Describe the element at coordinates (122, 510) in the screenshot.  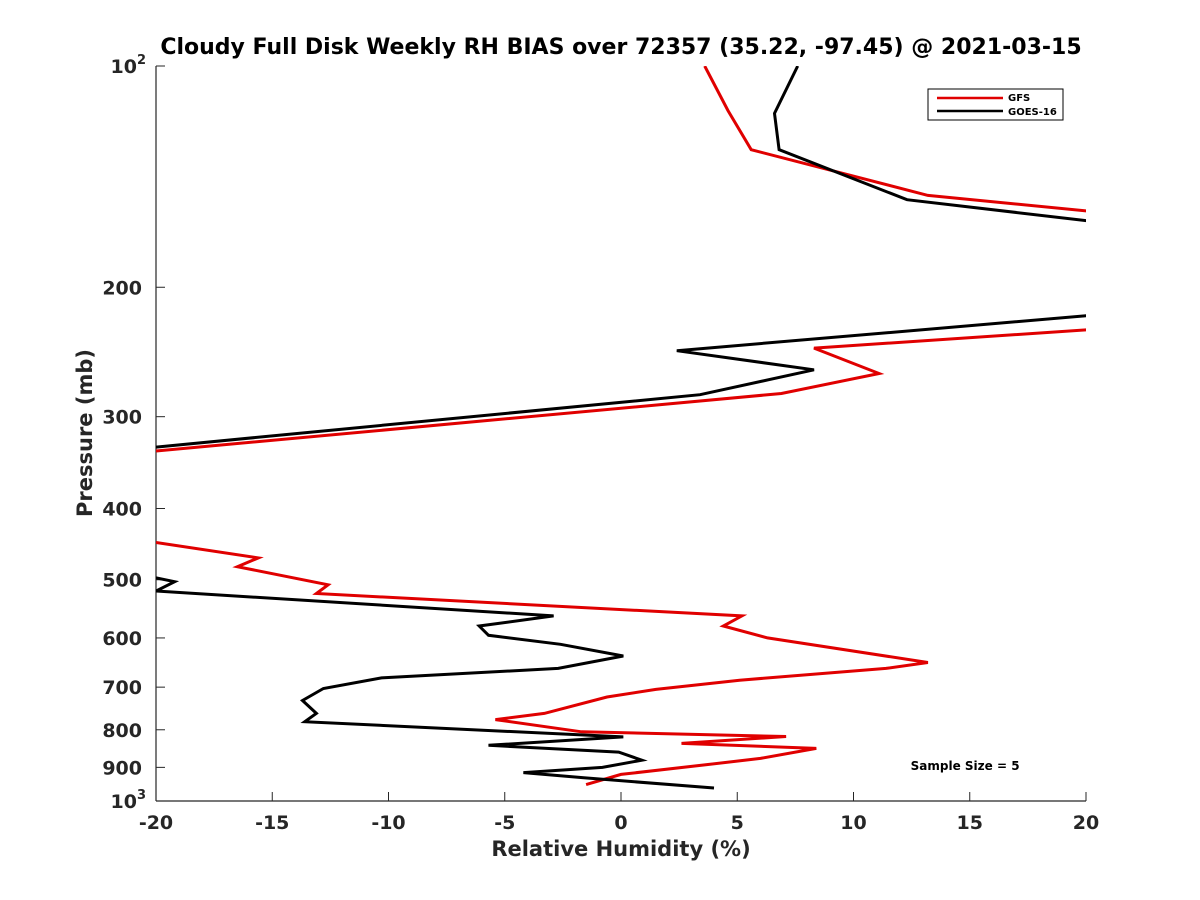
I see `y-tick-label: 400` at that location.